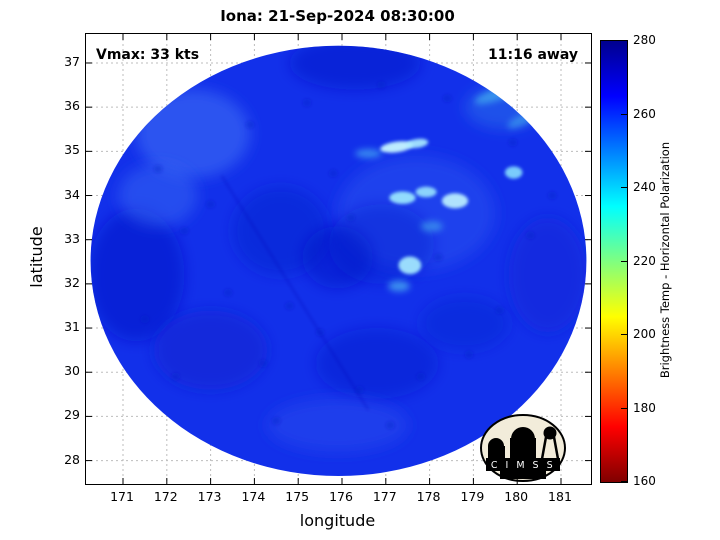 The image size is (720, 540). I want to click on x-tick-label: 171, so click(122, 496).